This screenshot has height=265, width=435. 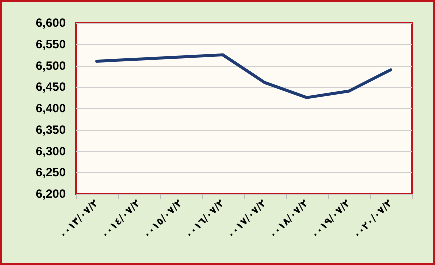 I want to click on y-tick-label: 6,350, so click(x=51, y=129).